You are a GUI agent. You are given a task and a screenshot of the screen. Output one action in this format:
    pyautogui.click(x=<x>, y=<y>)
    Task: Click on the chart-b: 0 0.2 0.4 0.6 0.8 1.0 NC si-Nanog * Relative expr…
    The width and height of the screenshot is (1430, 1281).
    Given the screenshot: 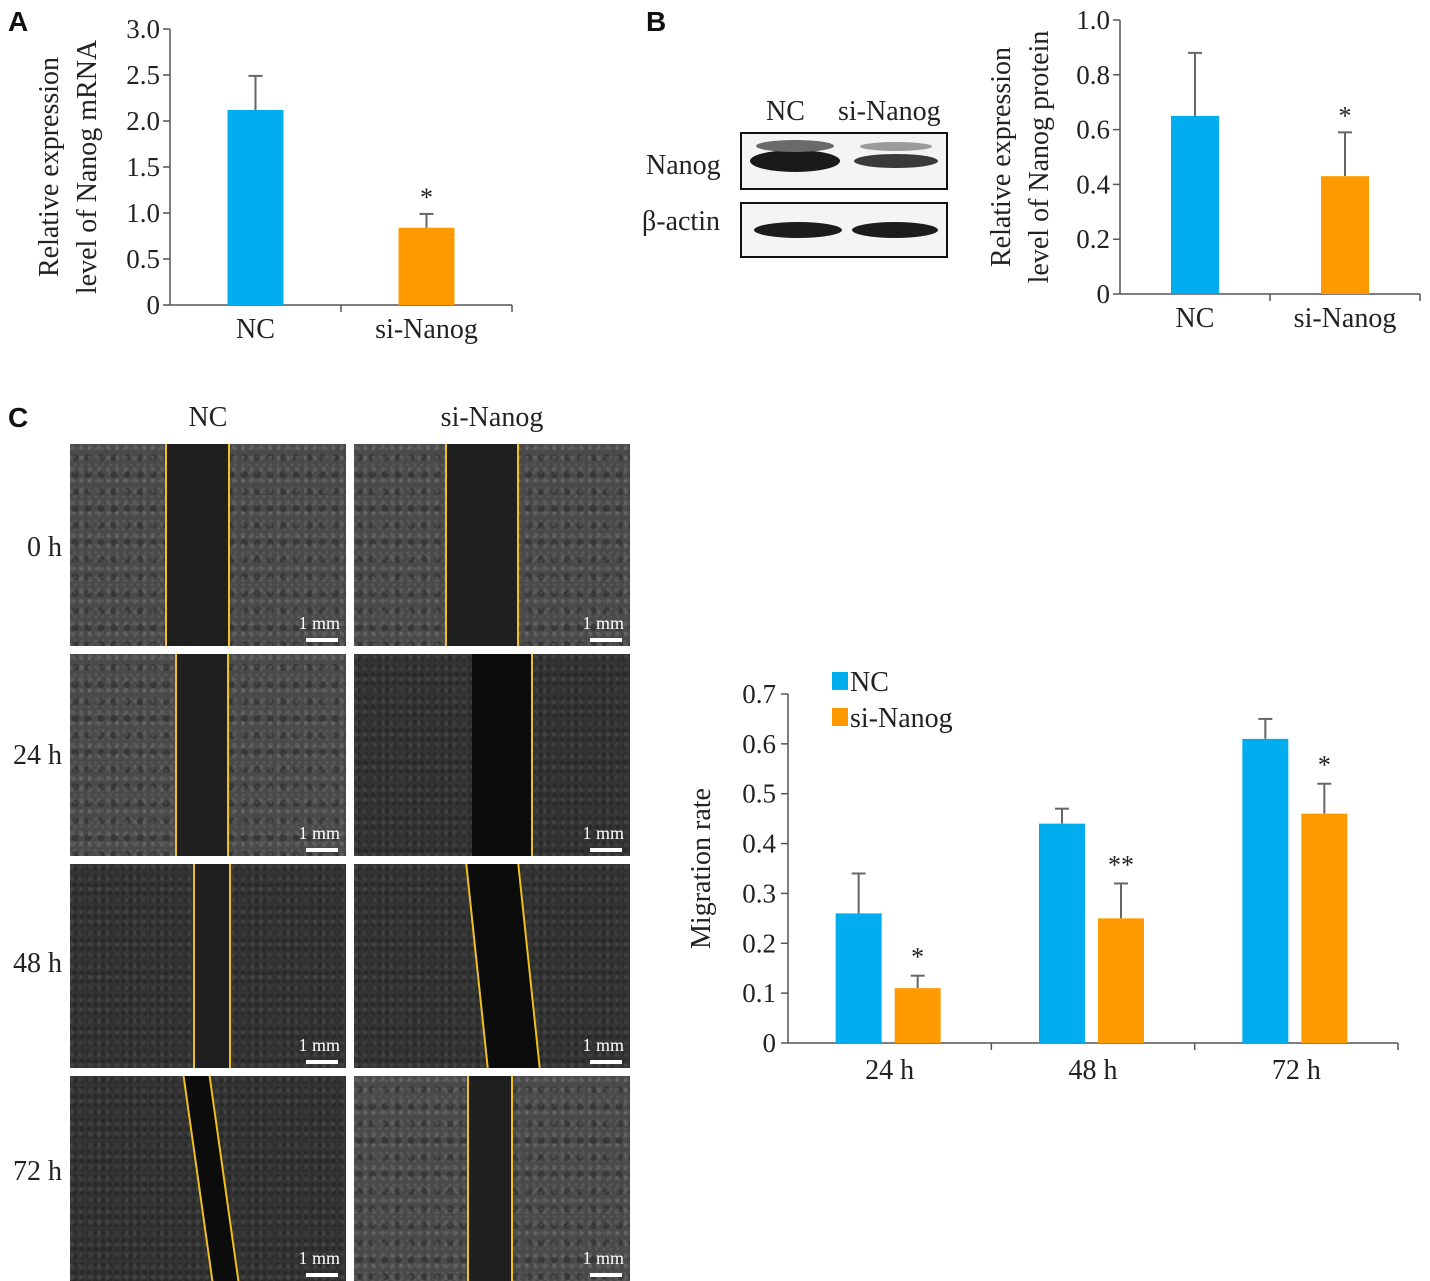 What is the action you would take?
    pyautogui.click(x=1203, y=169)
    